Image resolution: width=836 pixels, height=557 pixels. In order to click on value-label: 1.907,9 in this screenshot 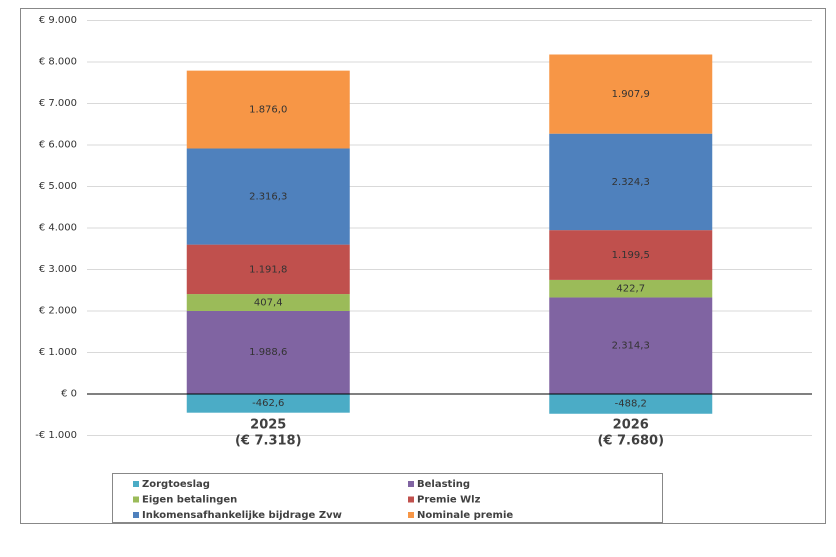, I will do `click(631, 94)`.